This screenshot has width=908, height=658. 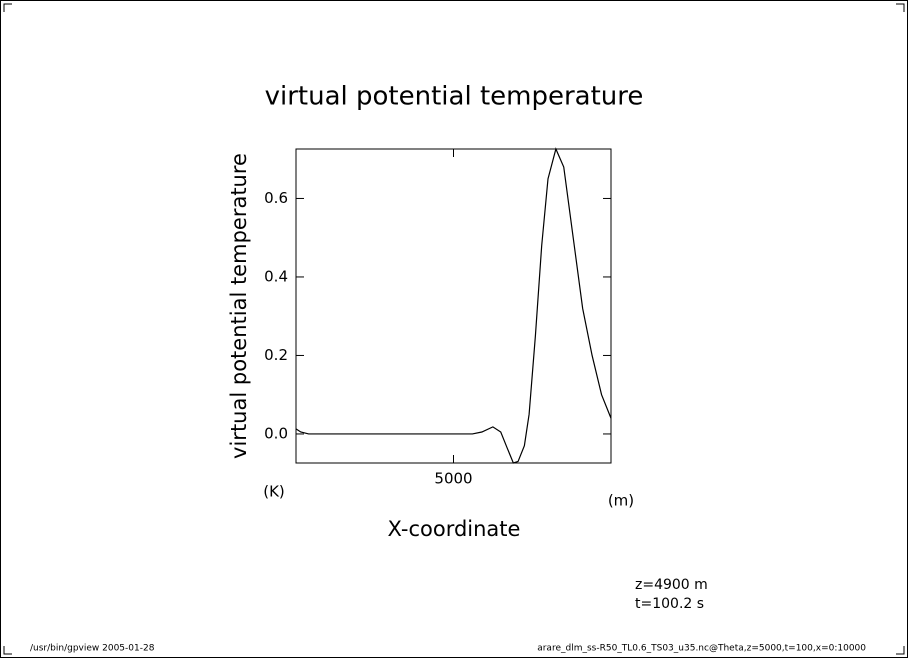 I want to click on chart-title: virtual potential temperature, so click(x=454, y=97).